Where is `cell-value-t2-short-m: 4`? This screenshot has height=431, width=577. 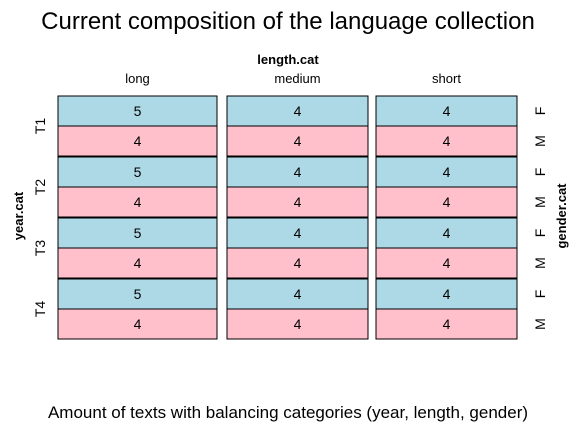
cell-value-t2-short-m: 4 is located at coordinates (447, 202).